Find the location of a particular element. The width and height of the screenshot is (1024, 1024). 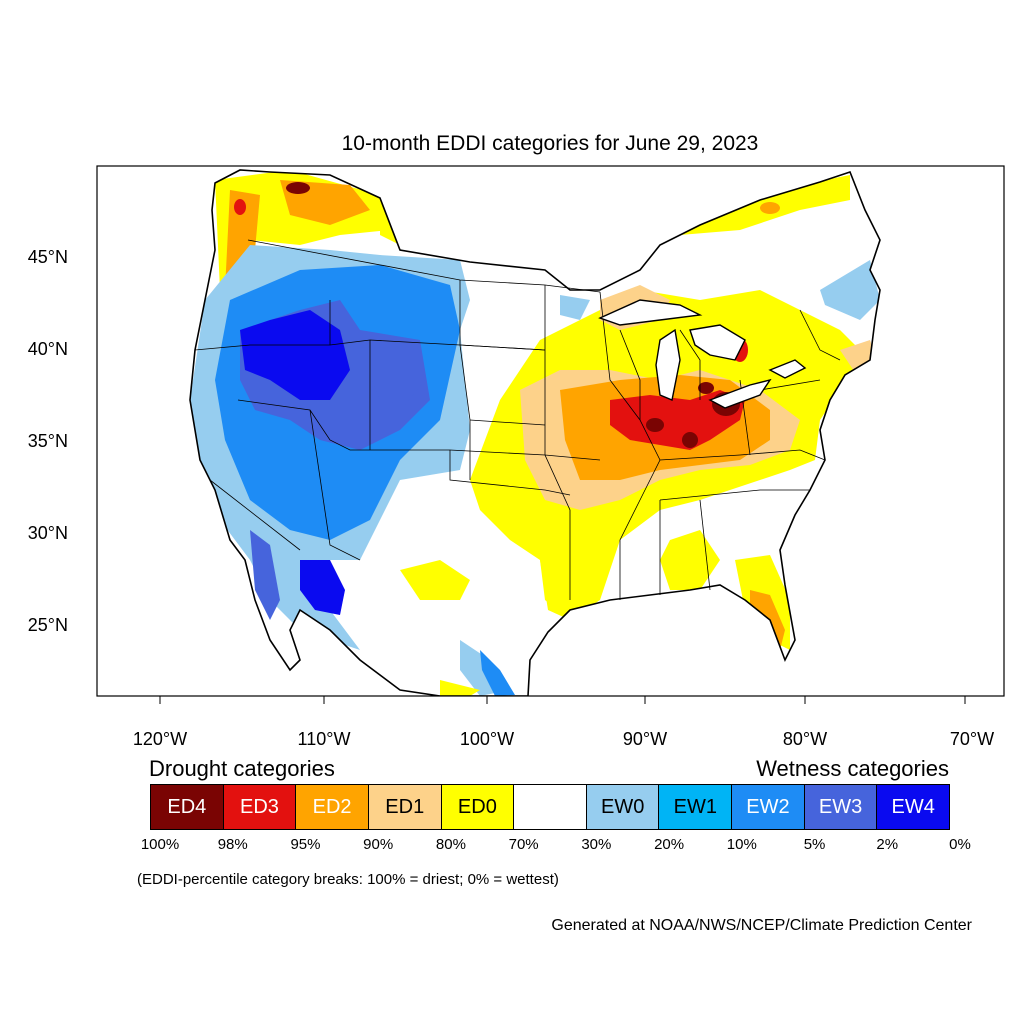

legend-category-box: ED1 is located at coordinates (405, 807).